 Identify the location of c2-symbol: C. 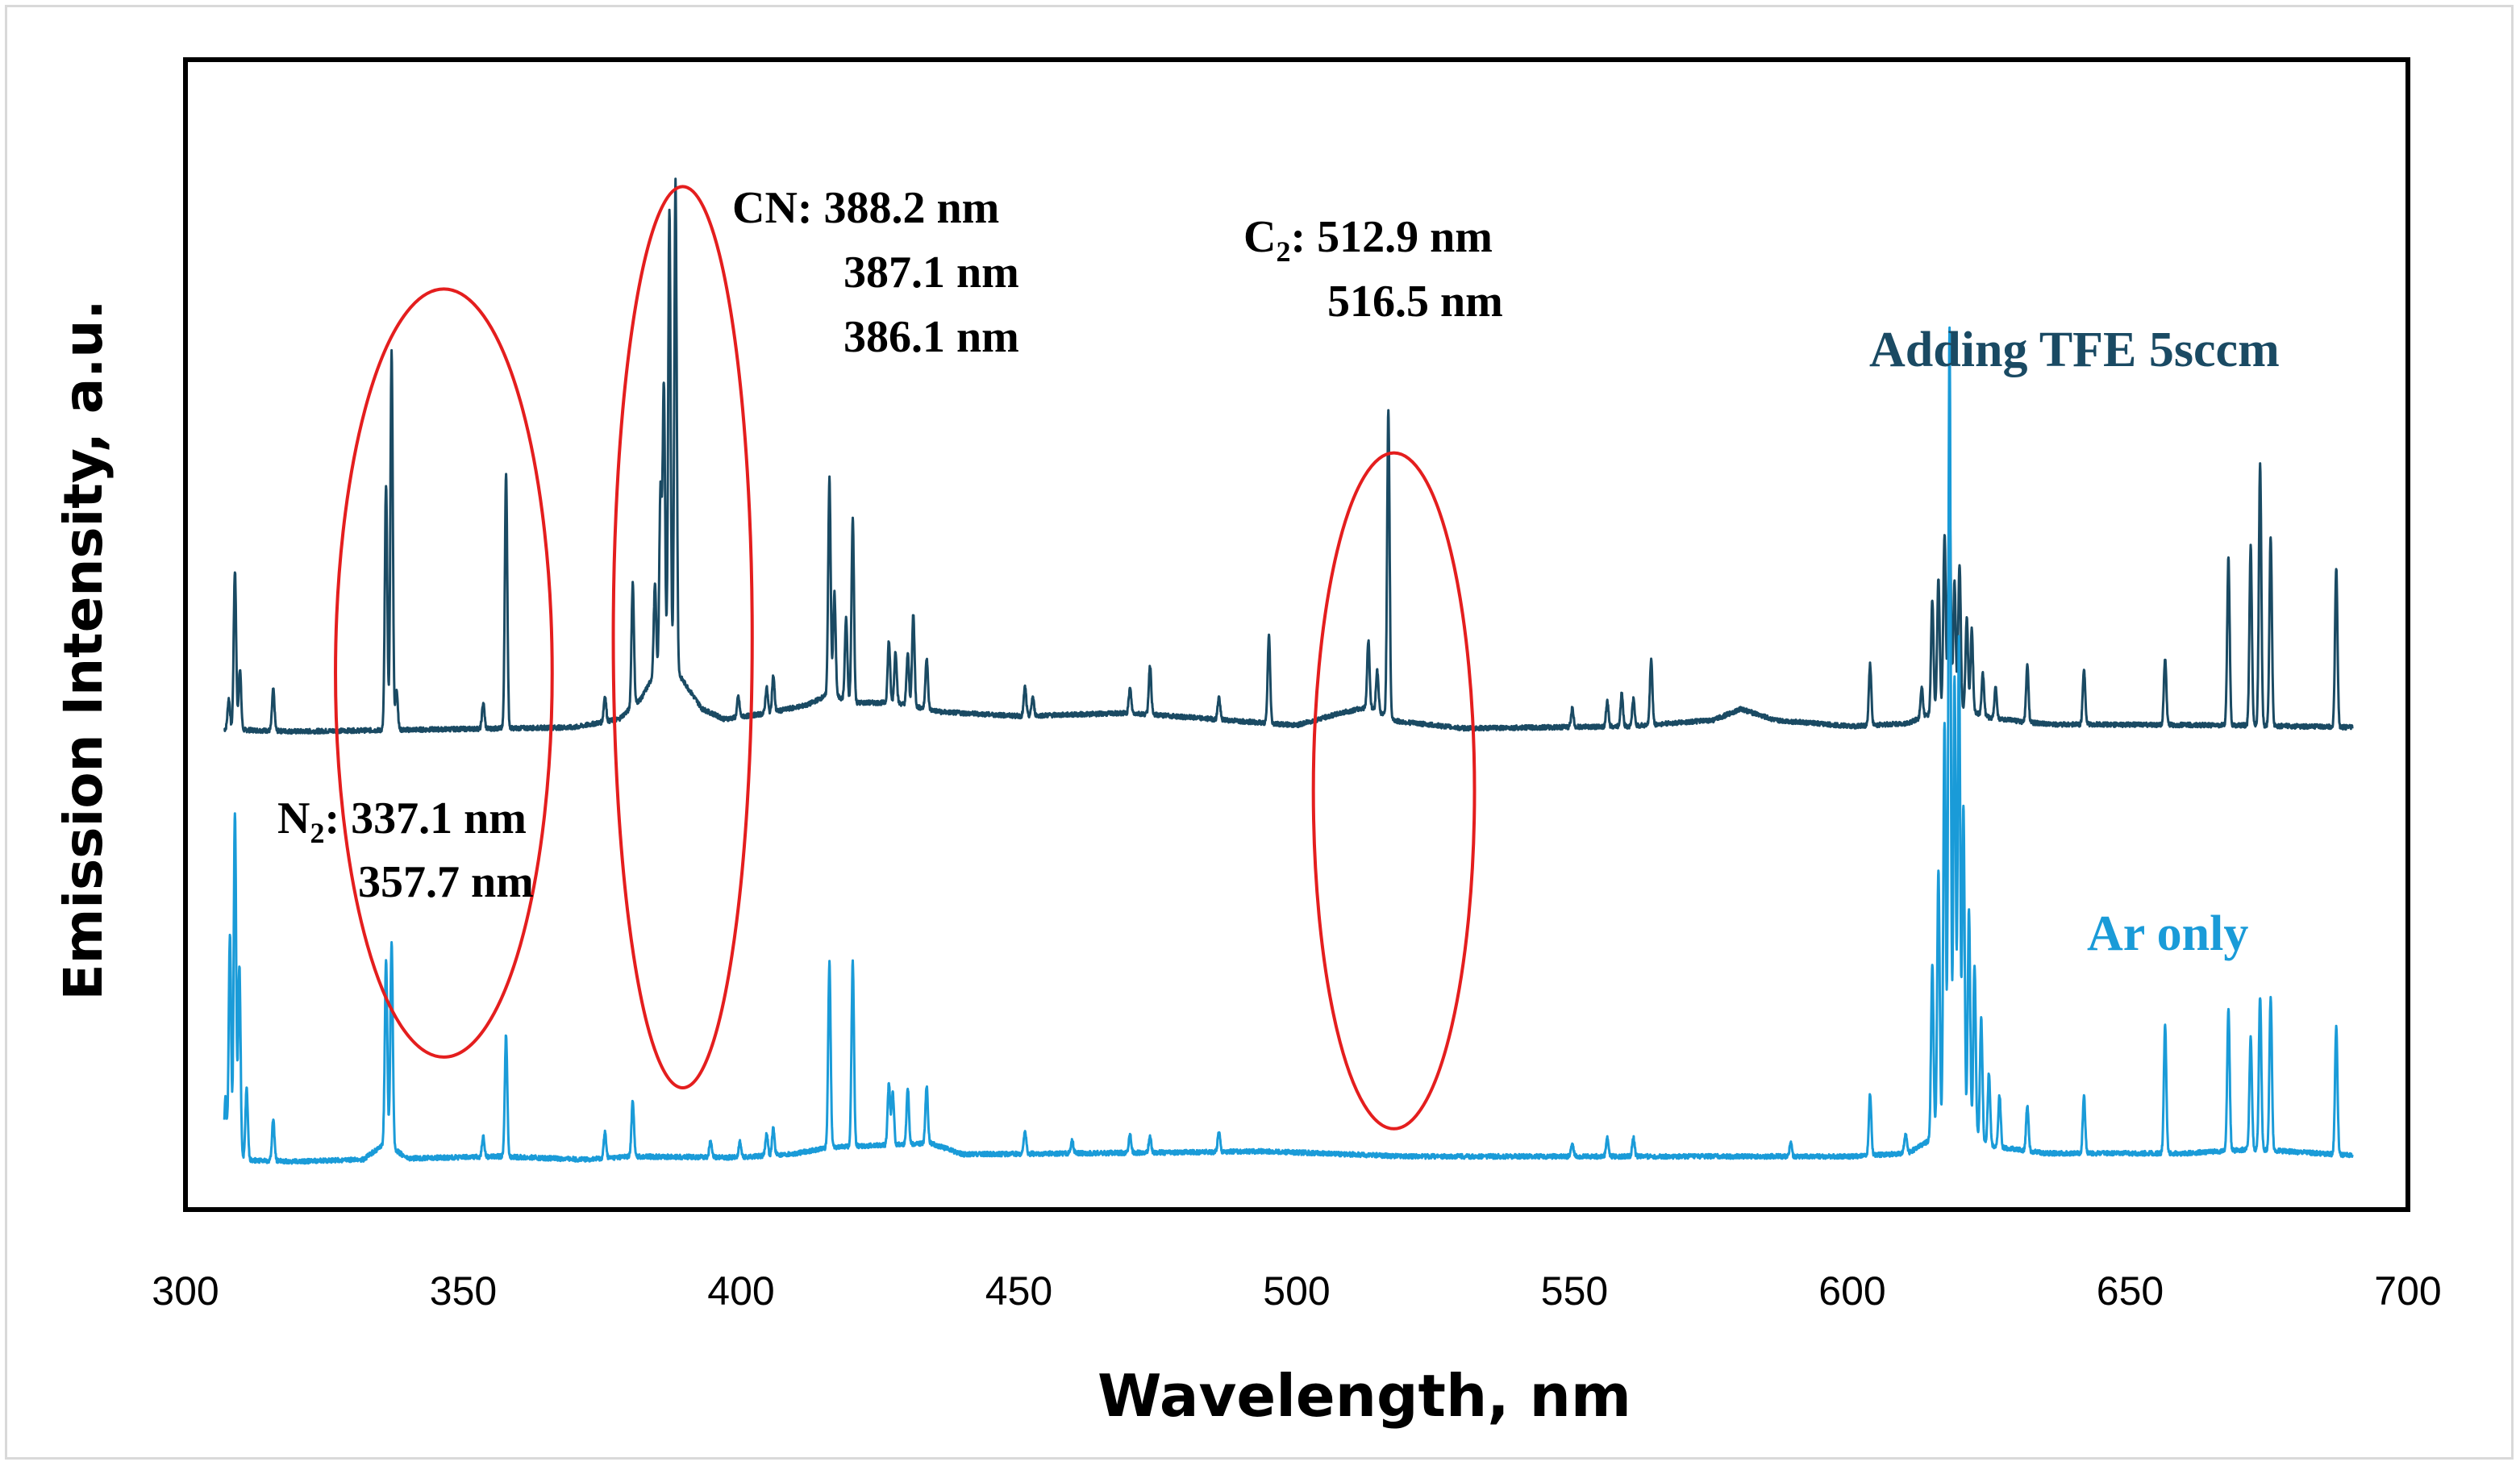
(1260, 237).